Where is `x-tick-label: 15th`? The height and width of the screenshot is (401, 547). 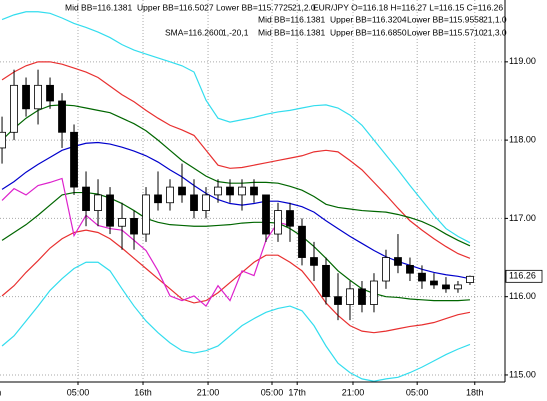 x-tick-label: 15th is located at coordinates (0, 392).